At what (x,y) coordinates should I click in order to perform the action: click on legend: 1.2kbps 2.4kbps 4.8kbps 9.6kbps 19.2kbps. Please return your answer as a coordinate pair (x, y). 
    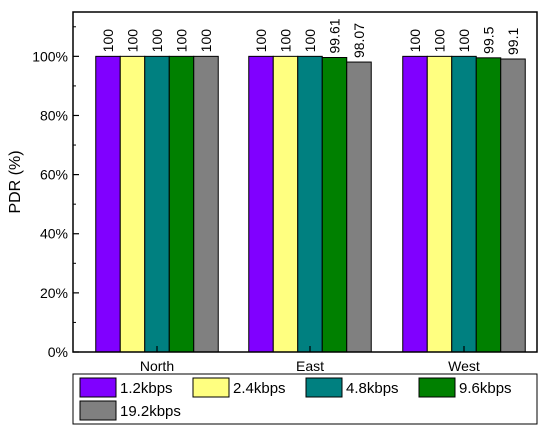
    Looking at the image, I should click on (305, 399).